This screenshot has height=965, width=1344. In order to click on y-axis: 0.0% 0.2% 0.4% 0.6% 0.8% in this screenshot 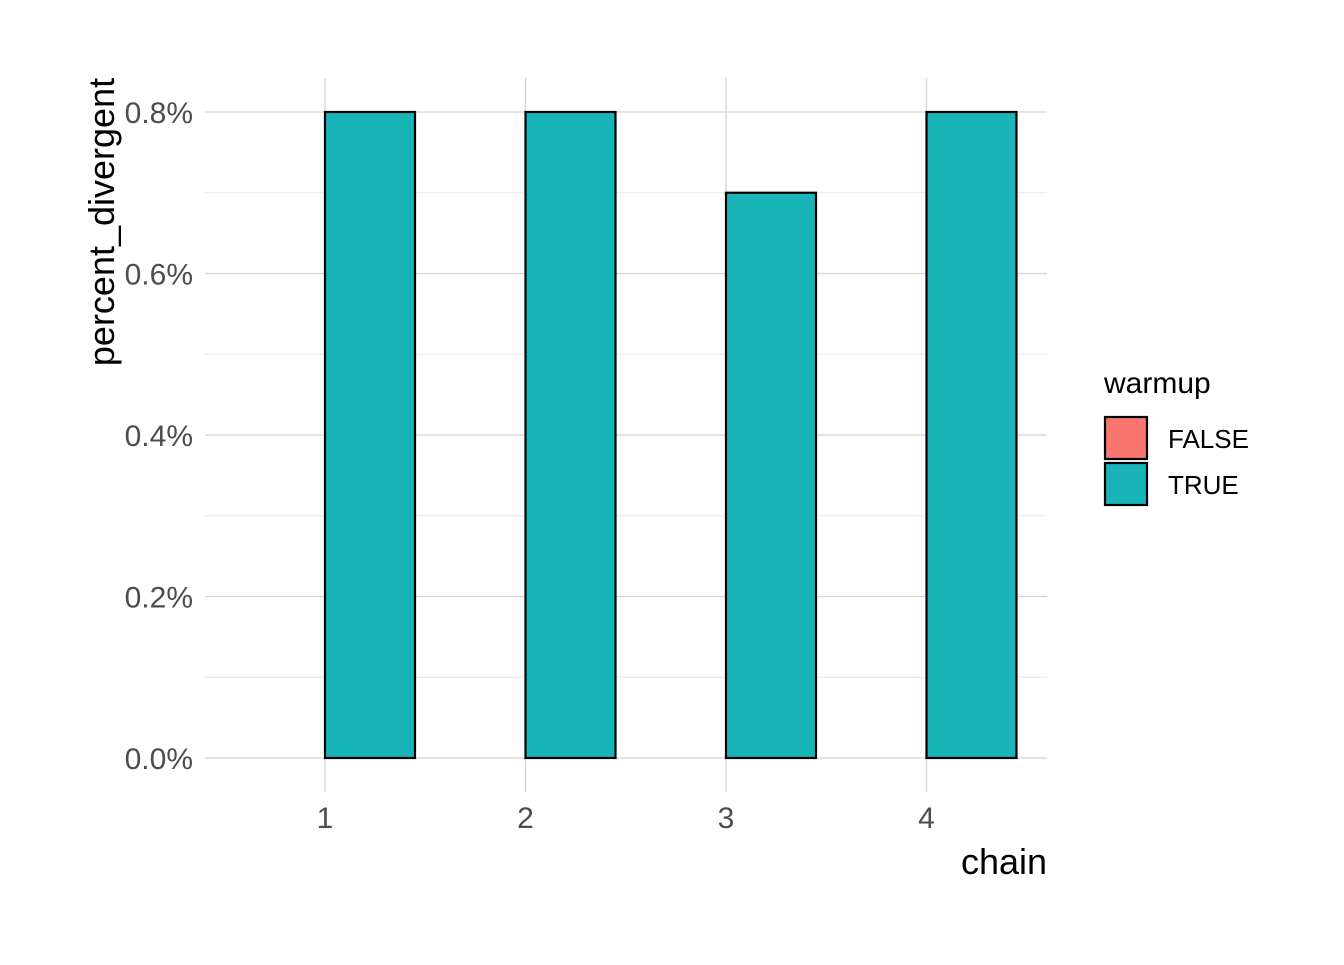, I will do `click(159, 436)`.